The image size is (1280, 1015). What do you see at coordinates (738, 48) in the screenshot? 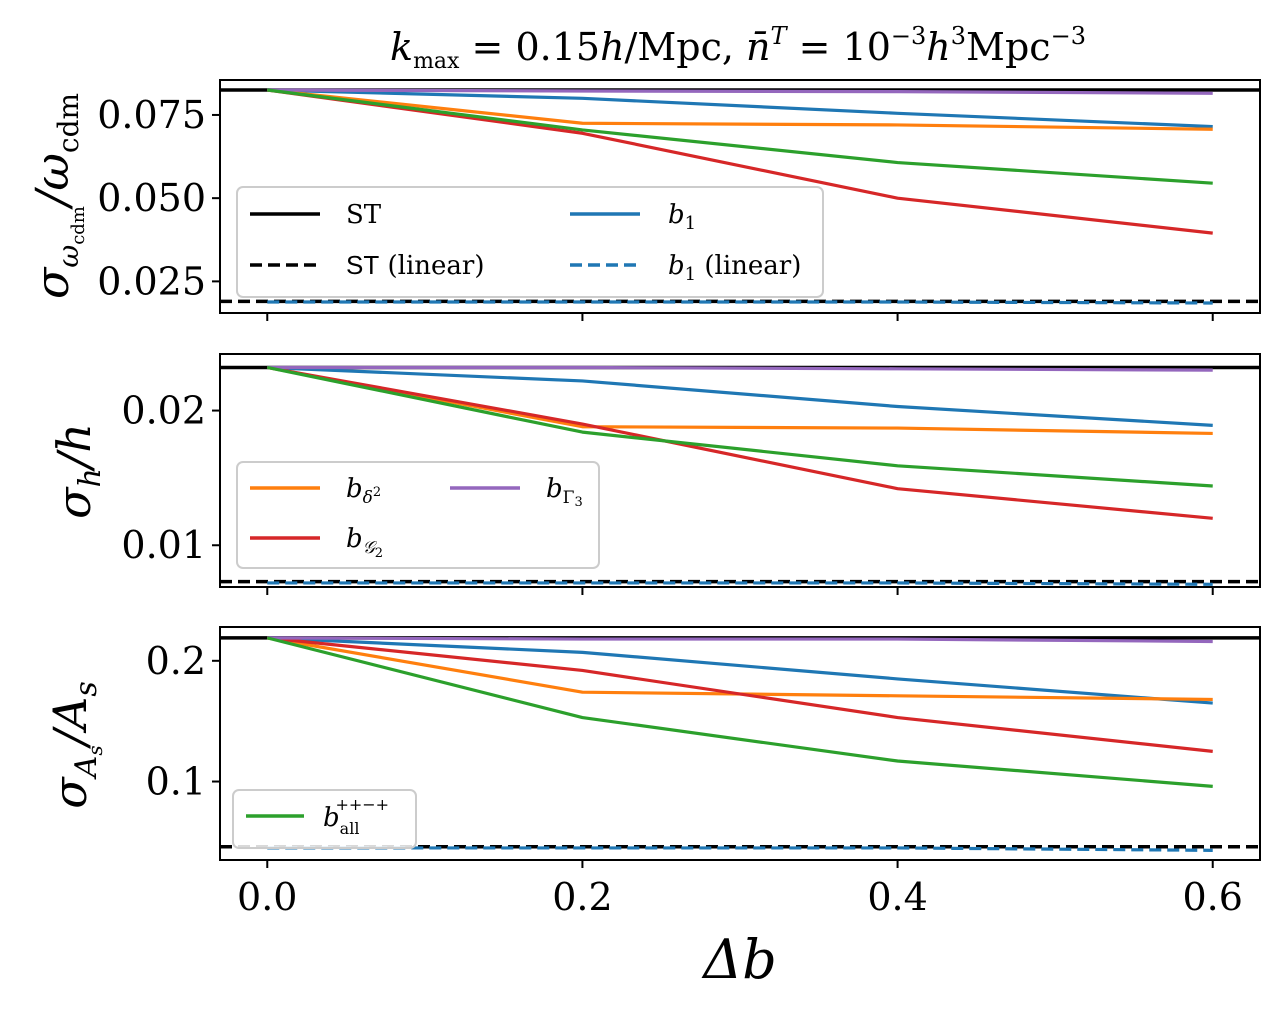
I see `chart-title: kmax = 0.15h/Mpc, n̄T = 10−3h3Mpc−3` at bounding box center [738, 48].